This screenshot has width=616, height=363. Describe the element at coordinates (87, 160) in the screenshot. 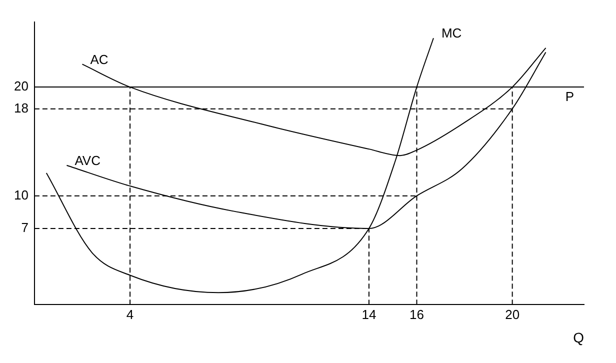

I see `series-label: AVC` at that location.